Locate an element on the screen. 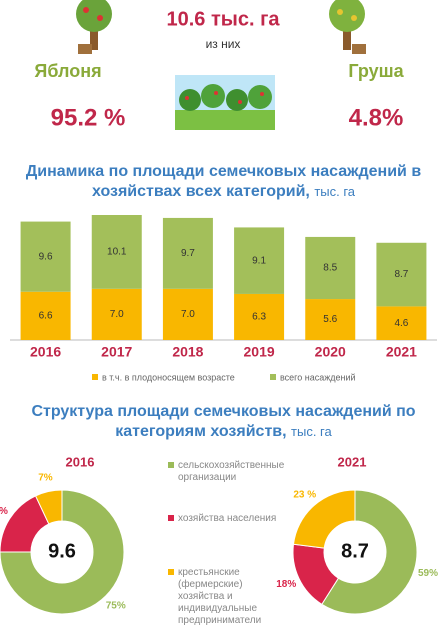 Image resolution: width=447 pixels, height=627 pixels. pear-tree-icon is located at coordinates (347, 27).